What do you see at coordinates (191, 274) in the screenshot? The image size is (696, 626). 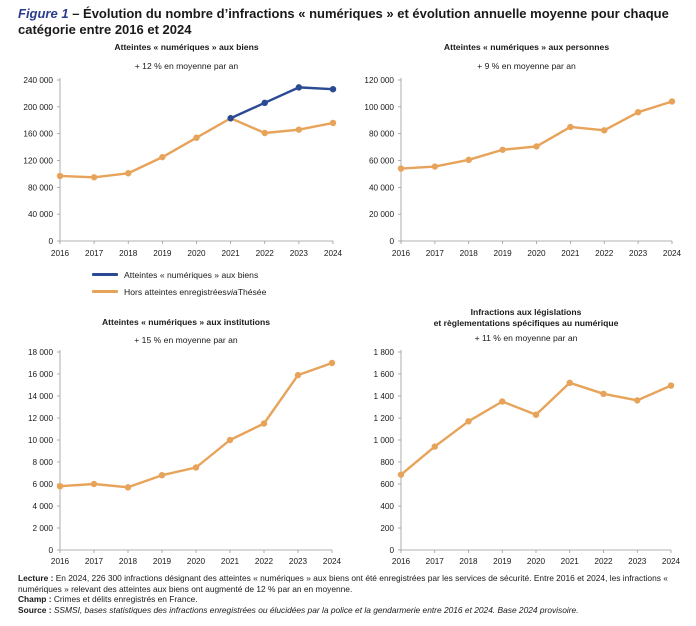 I see `legend-label-biens: Atteintes « numériques » aux biens` at bounding box center [191, 274].